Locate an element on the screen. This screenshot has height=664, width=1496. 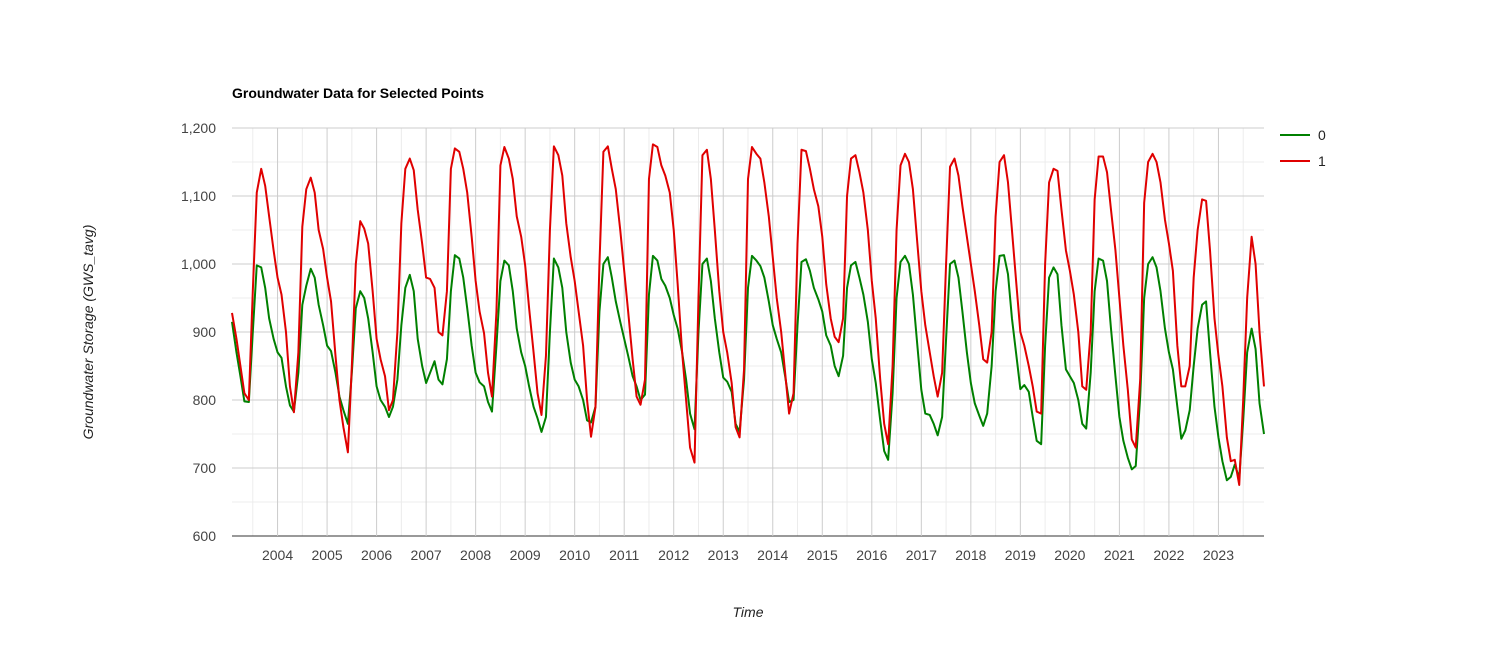
x-tick-label: 2008 is located at coordinates (475, 555).